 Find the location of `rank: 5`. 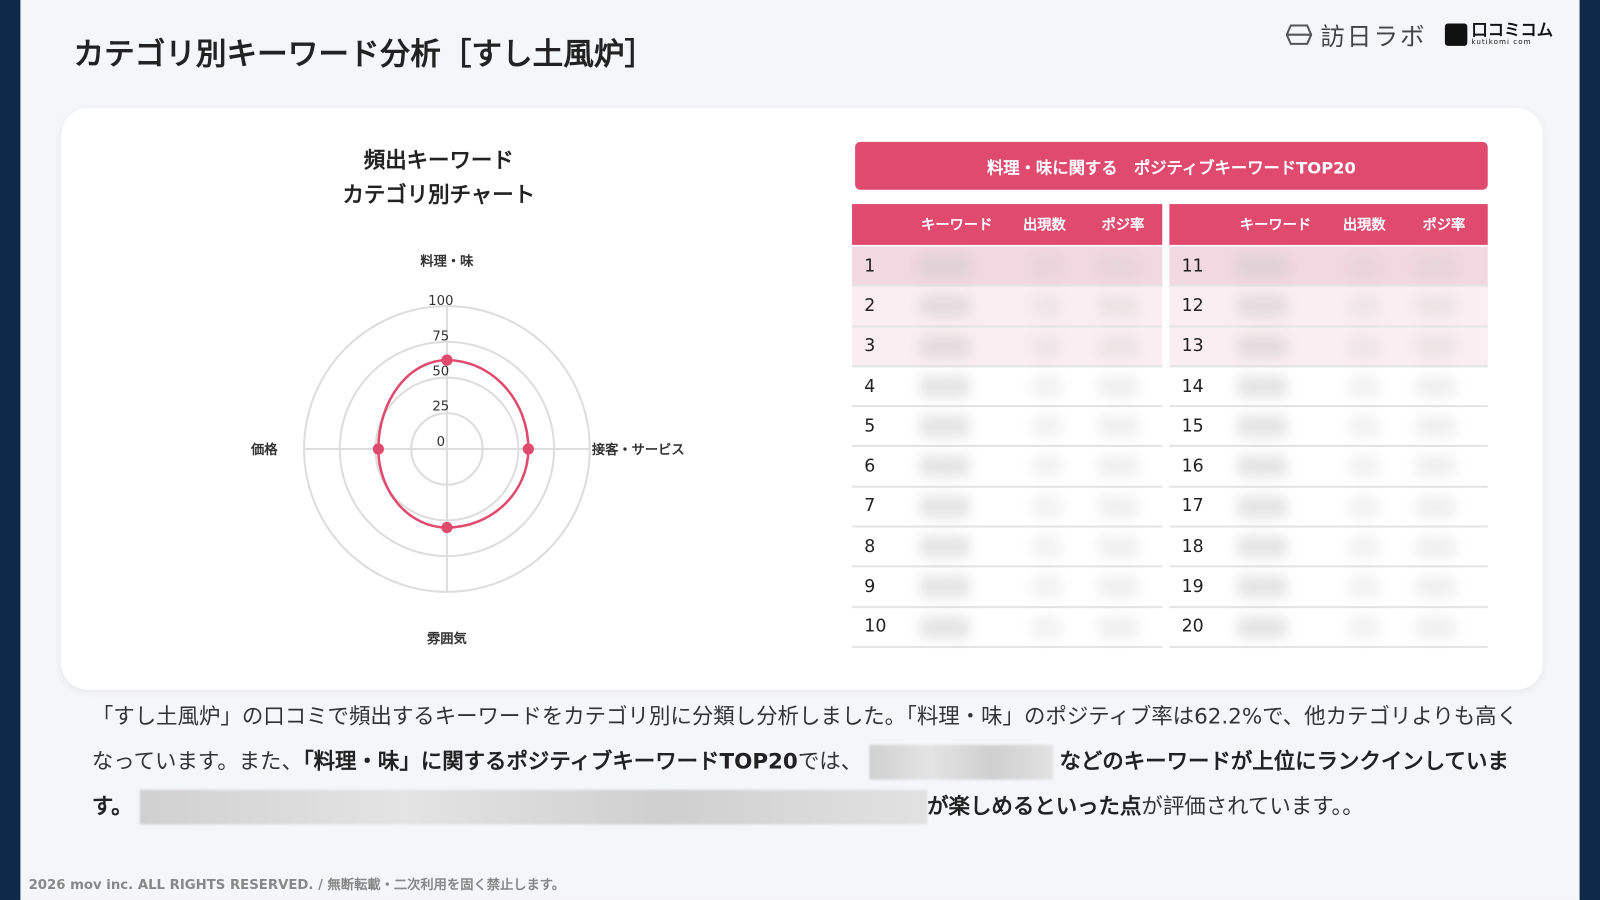

rank: 5 is located at coordinates (870, 426).